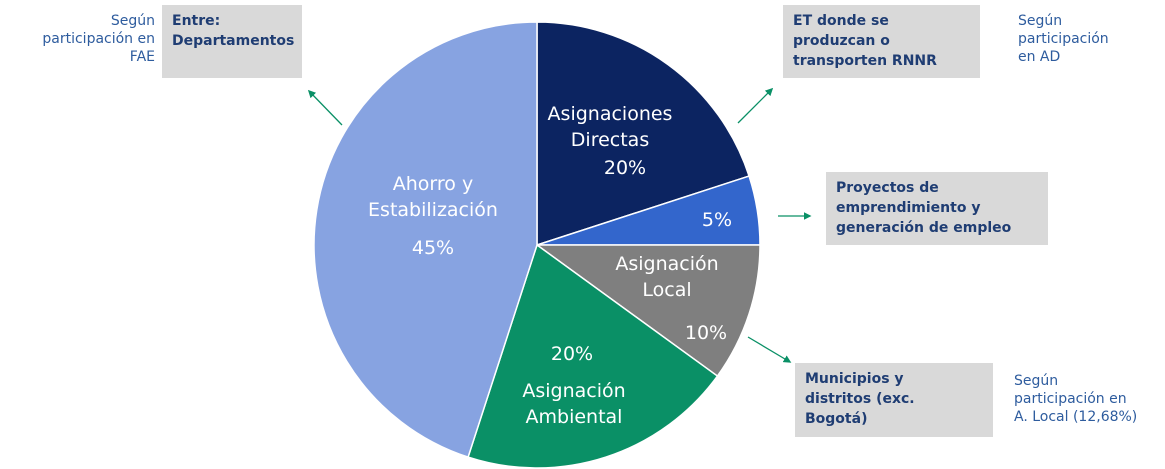 The width and height of the screenshot is (1165, 469). I want to click on slice-label: Asignación Local, so click(667, 277).